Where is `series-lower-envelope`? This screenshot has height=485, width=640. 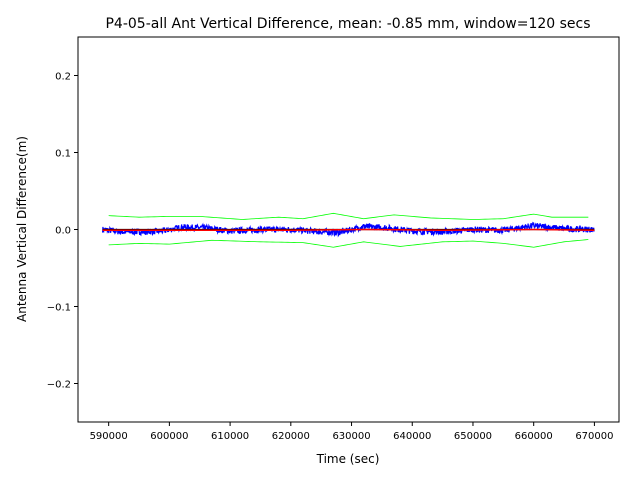 series-lower-envelope is located at coordinates (348, 243).